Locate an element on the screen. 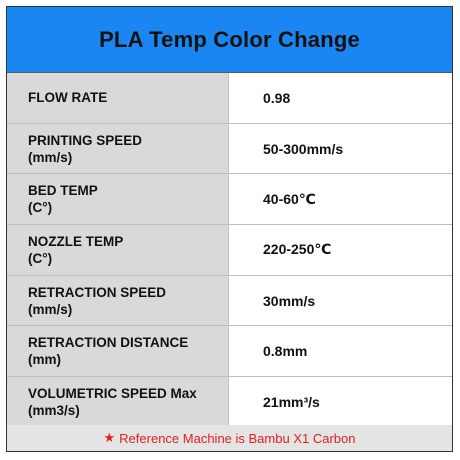 The width and height of the screenshot is (460, 460). row-label-main: RETRACTION DISTANCE is located at coordinates (108, 343).